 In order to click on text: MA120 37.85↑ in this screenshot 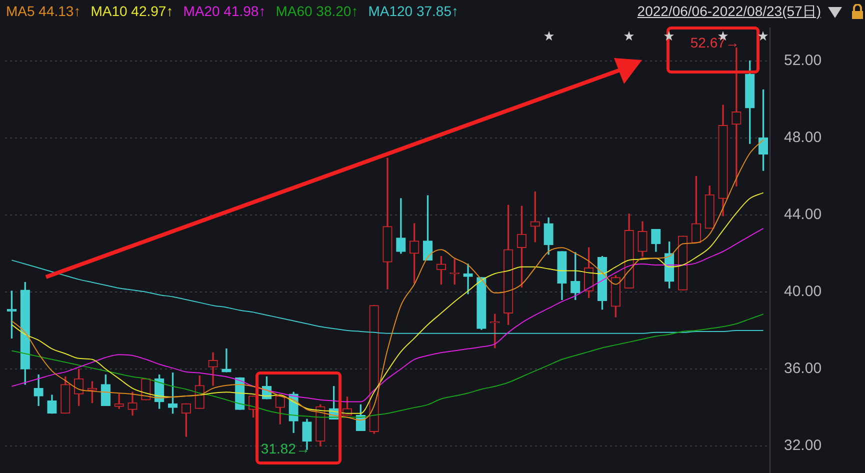, I will do `click(413, 11)`.